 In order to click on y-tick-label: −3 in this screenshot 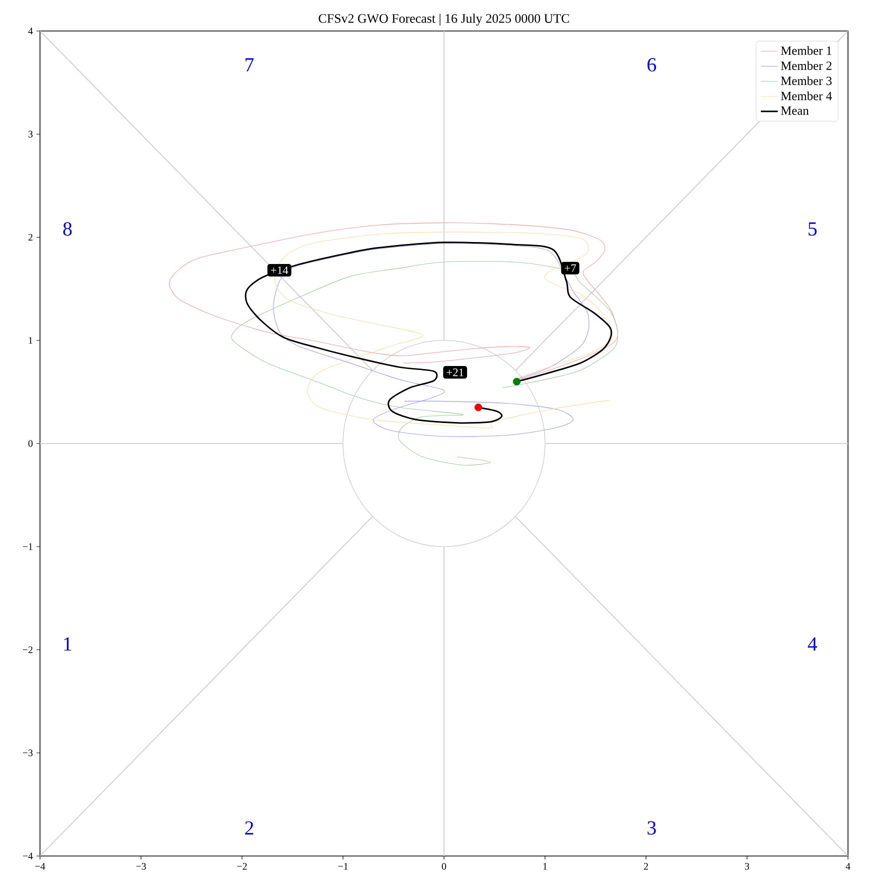, I will do `click(27, 753)`.